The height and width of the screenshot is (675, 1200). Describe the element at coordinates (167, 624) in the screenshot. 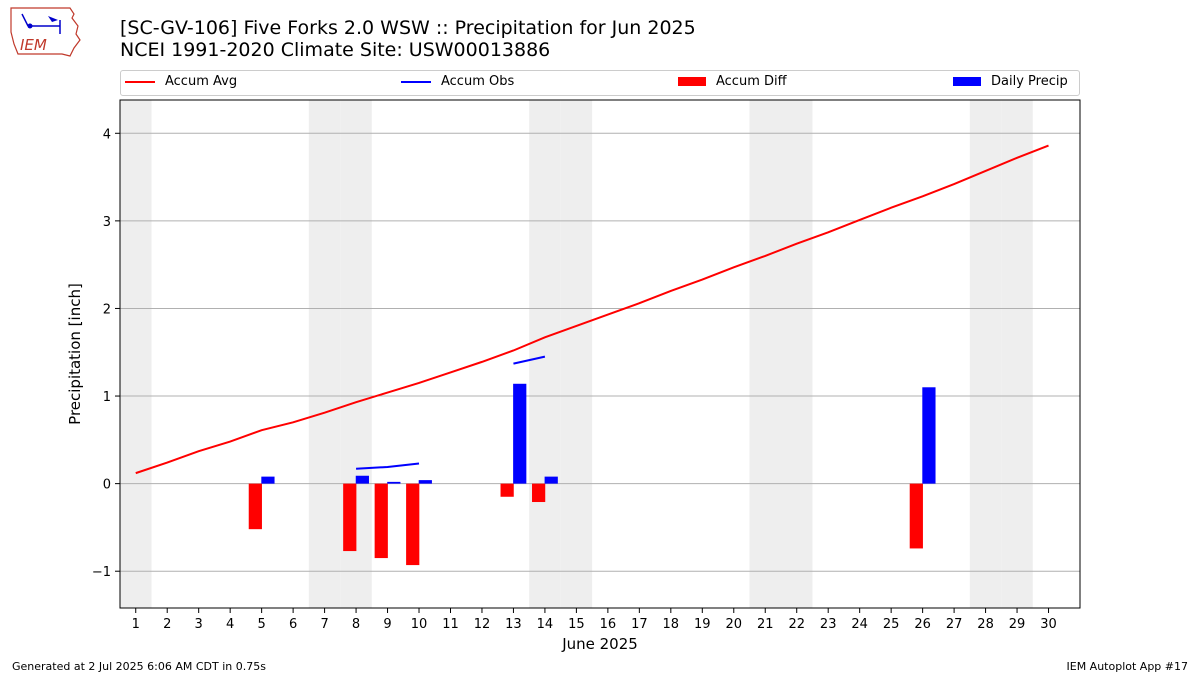

I see `x-tick-label-2: 2` at that location.